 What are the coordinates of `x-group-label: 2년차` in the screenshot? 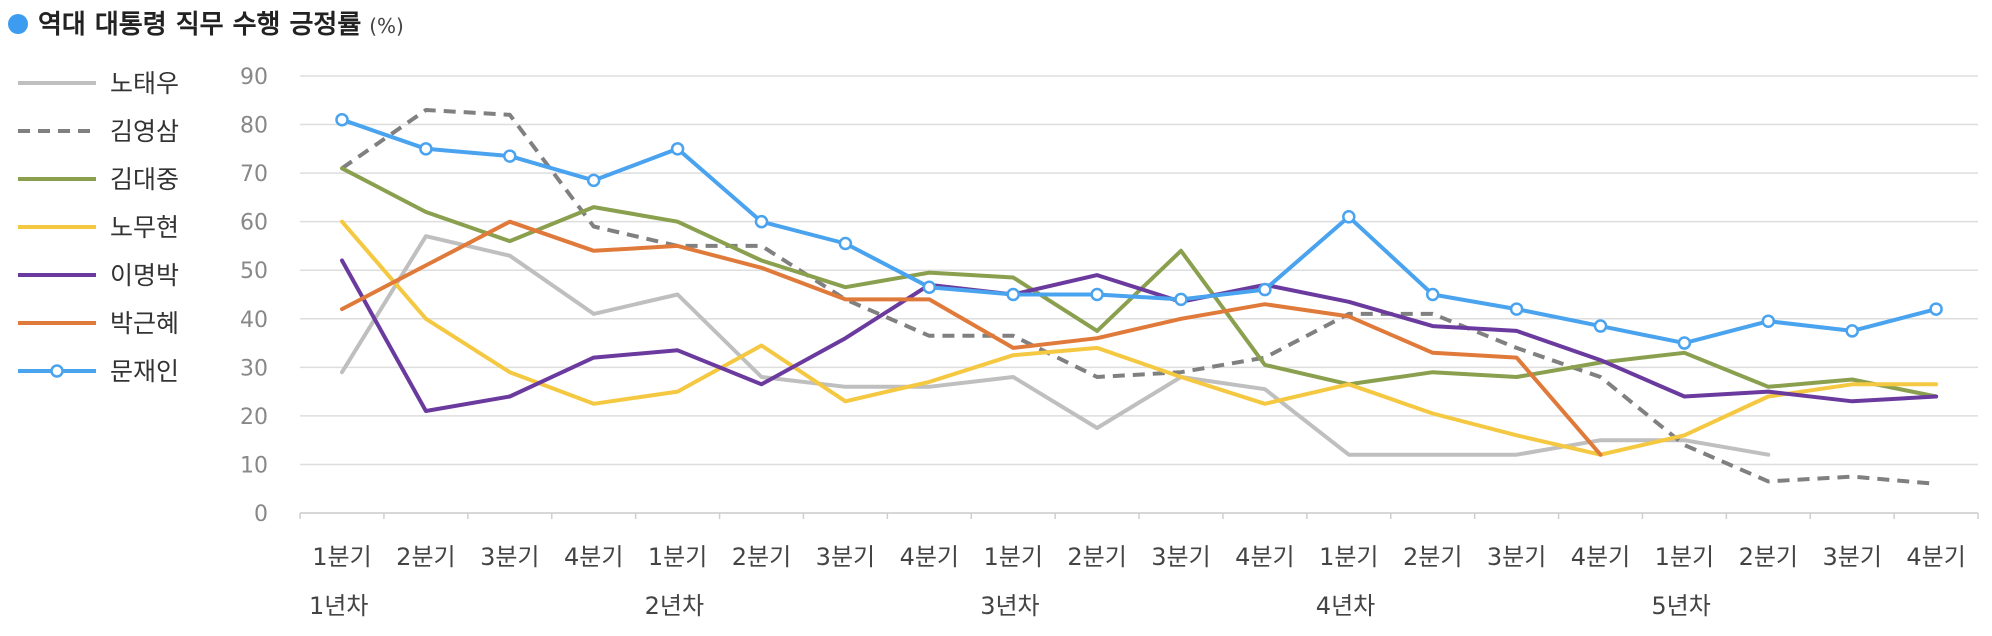 It's located at (674, 606).